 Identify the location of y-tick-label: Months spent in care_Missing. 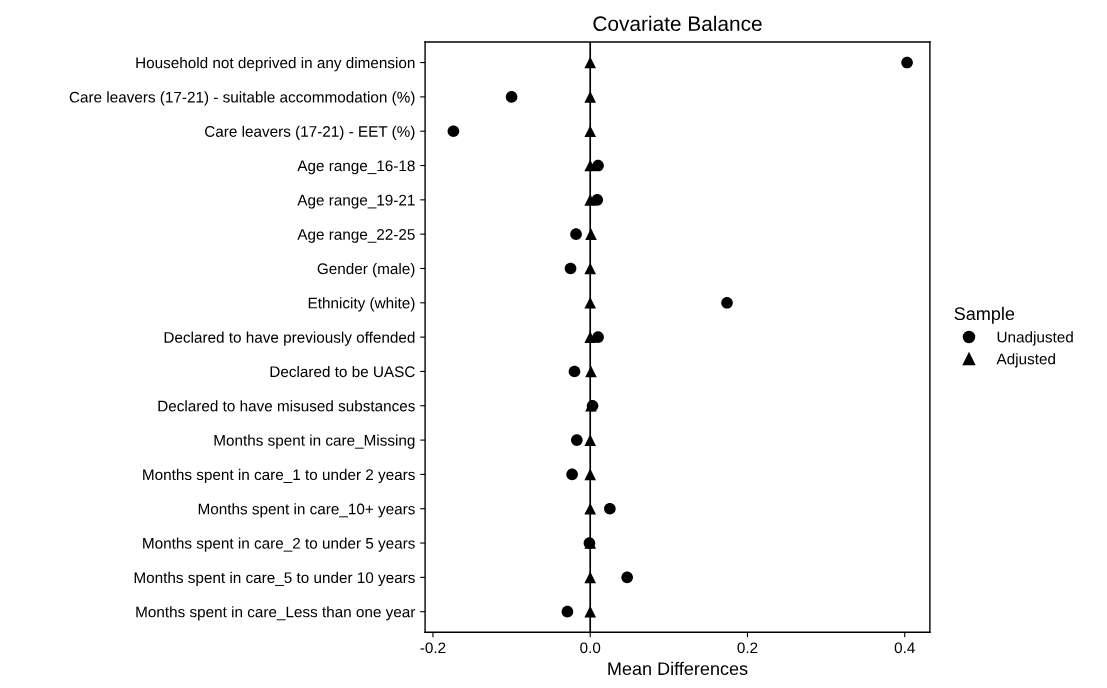
(314, 441).